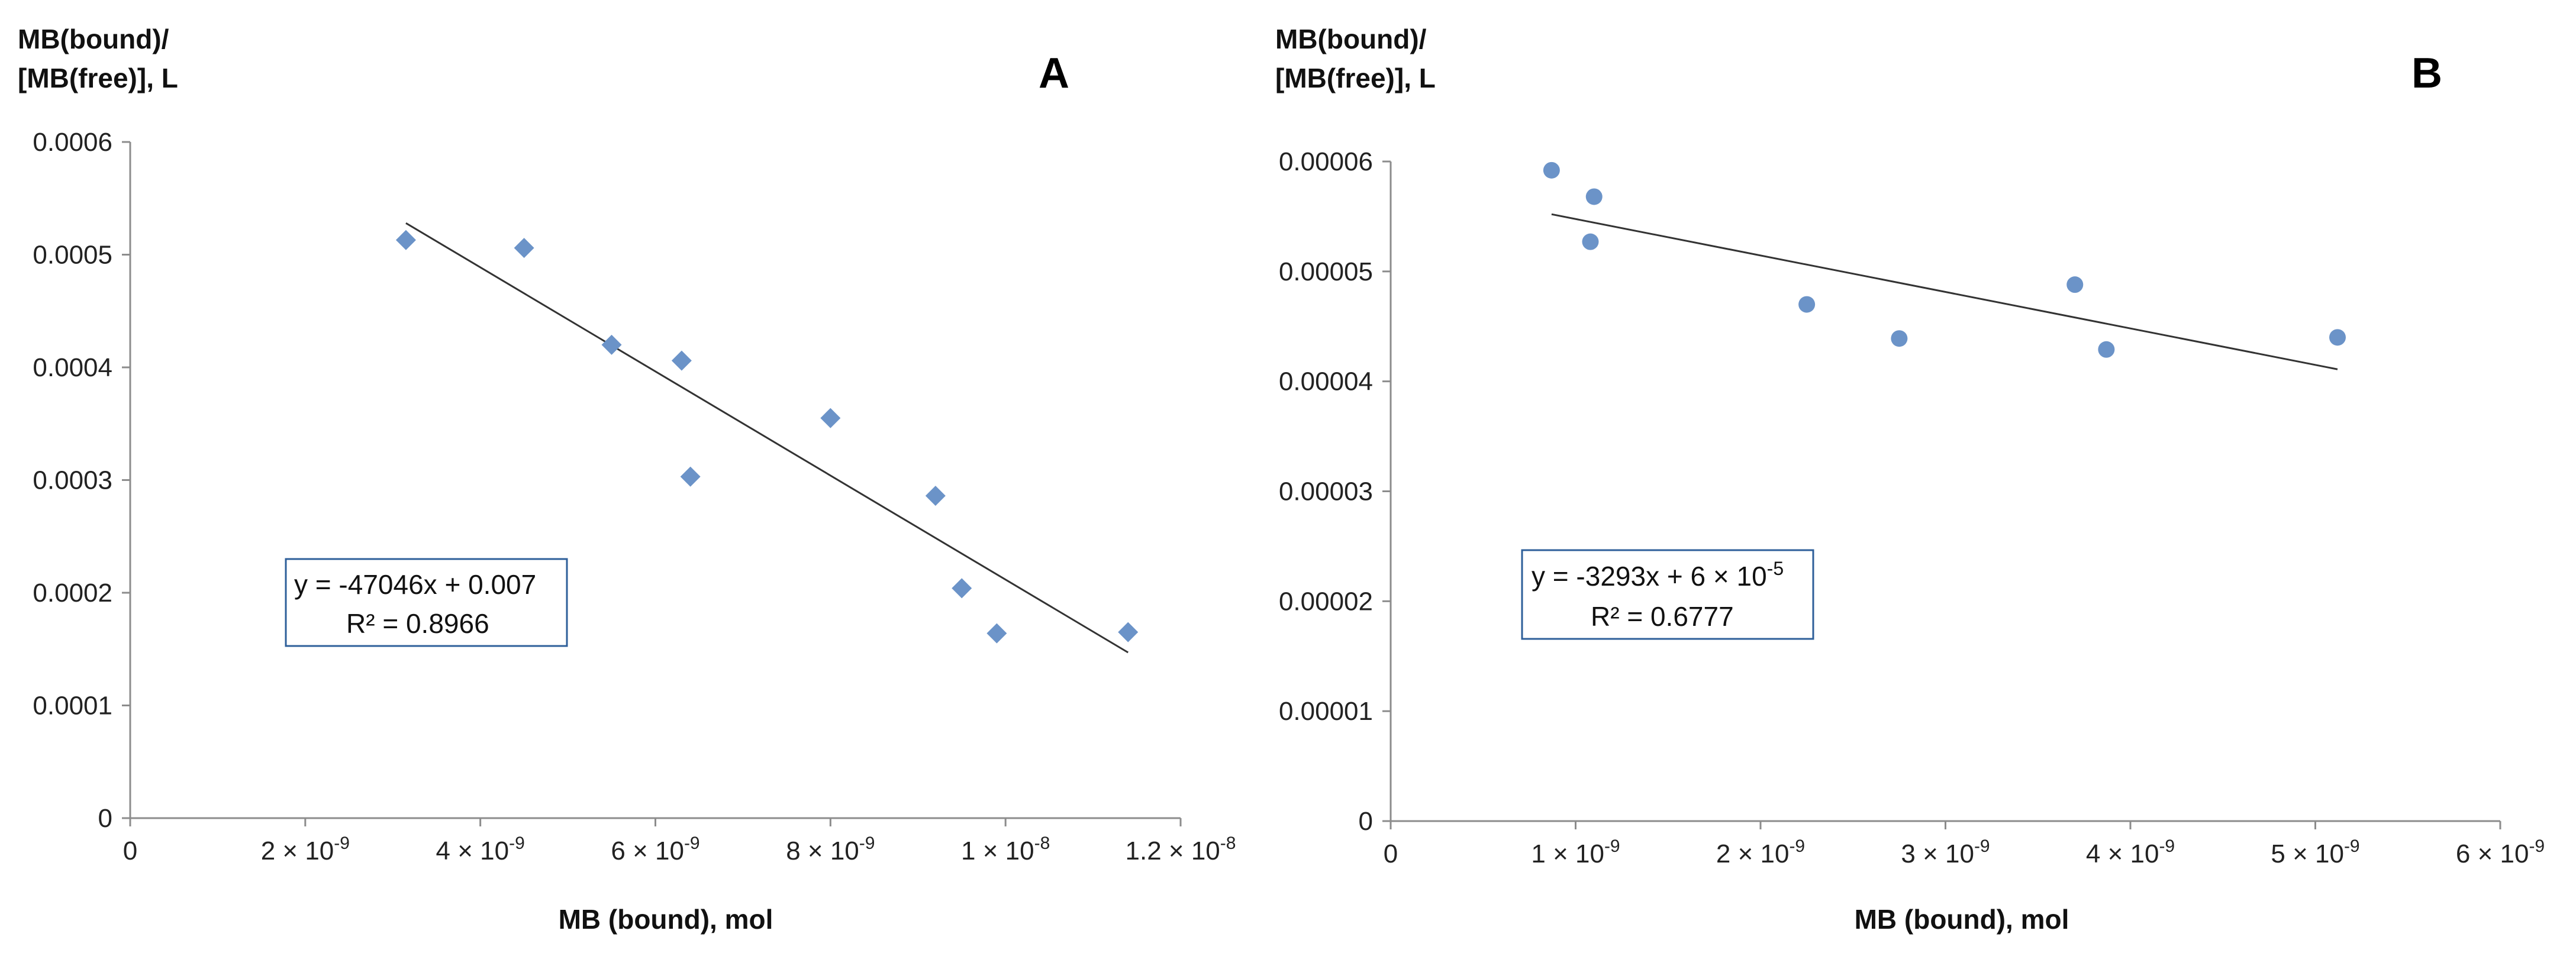 The width and height of the screenshot is (2576, 953). What do you see at coordinates (655, 849) in the screenshot?
I see `panel-a-x-tick-label: 6 × 10⁻⁹` at bounding box center [655, 849].